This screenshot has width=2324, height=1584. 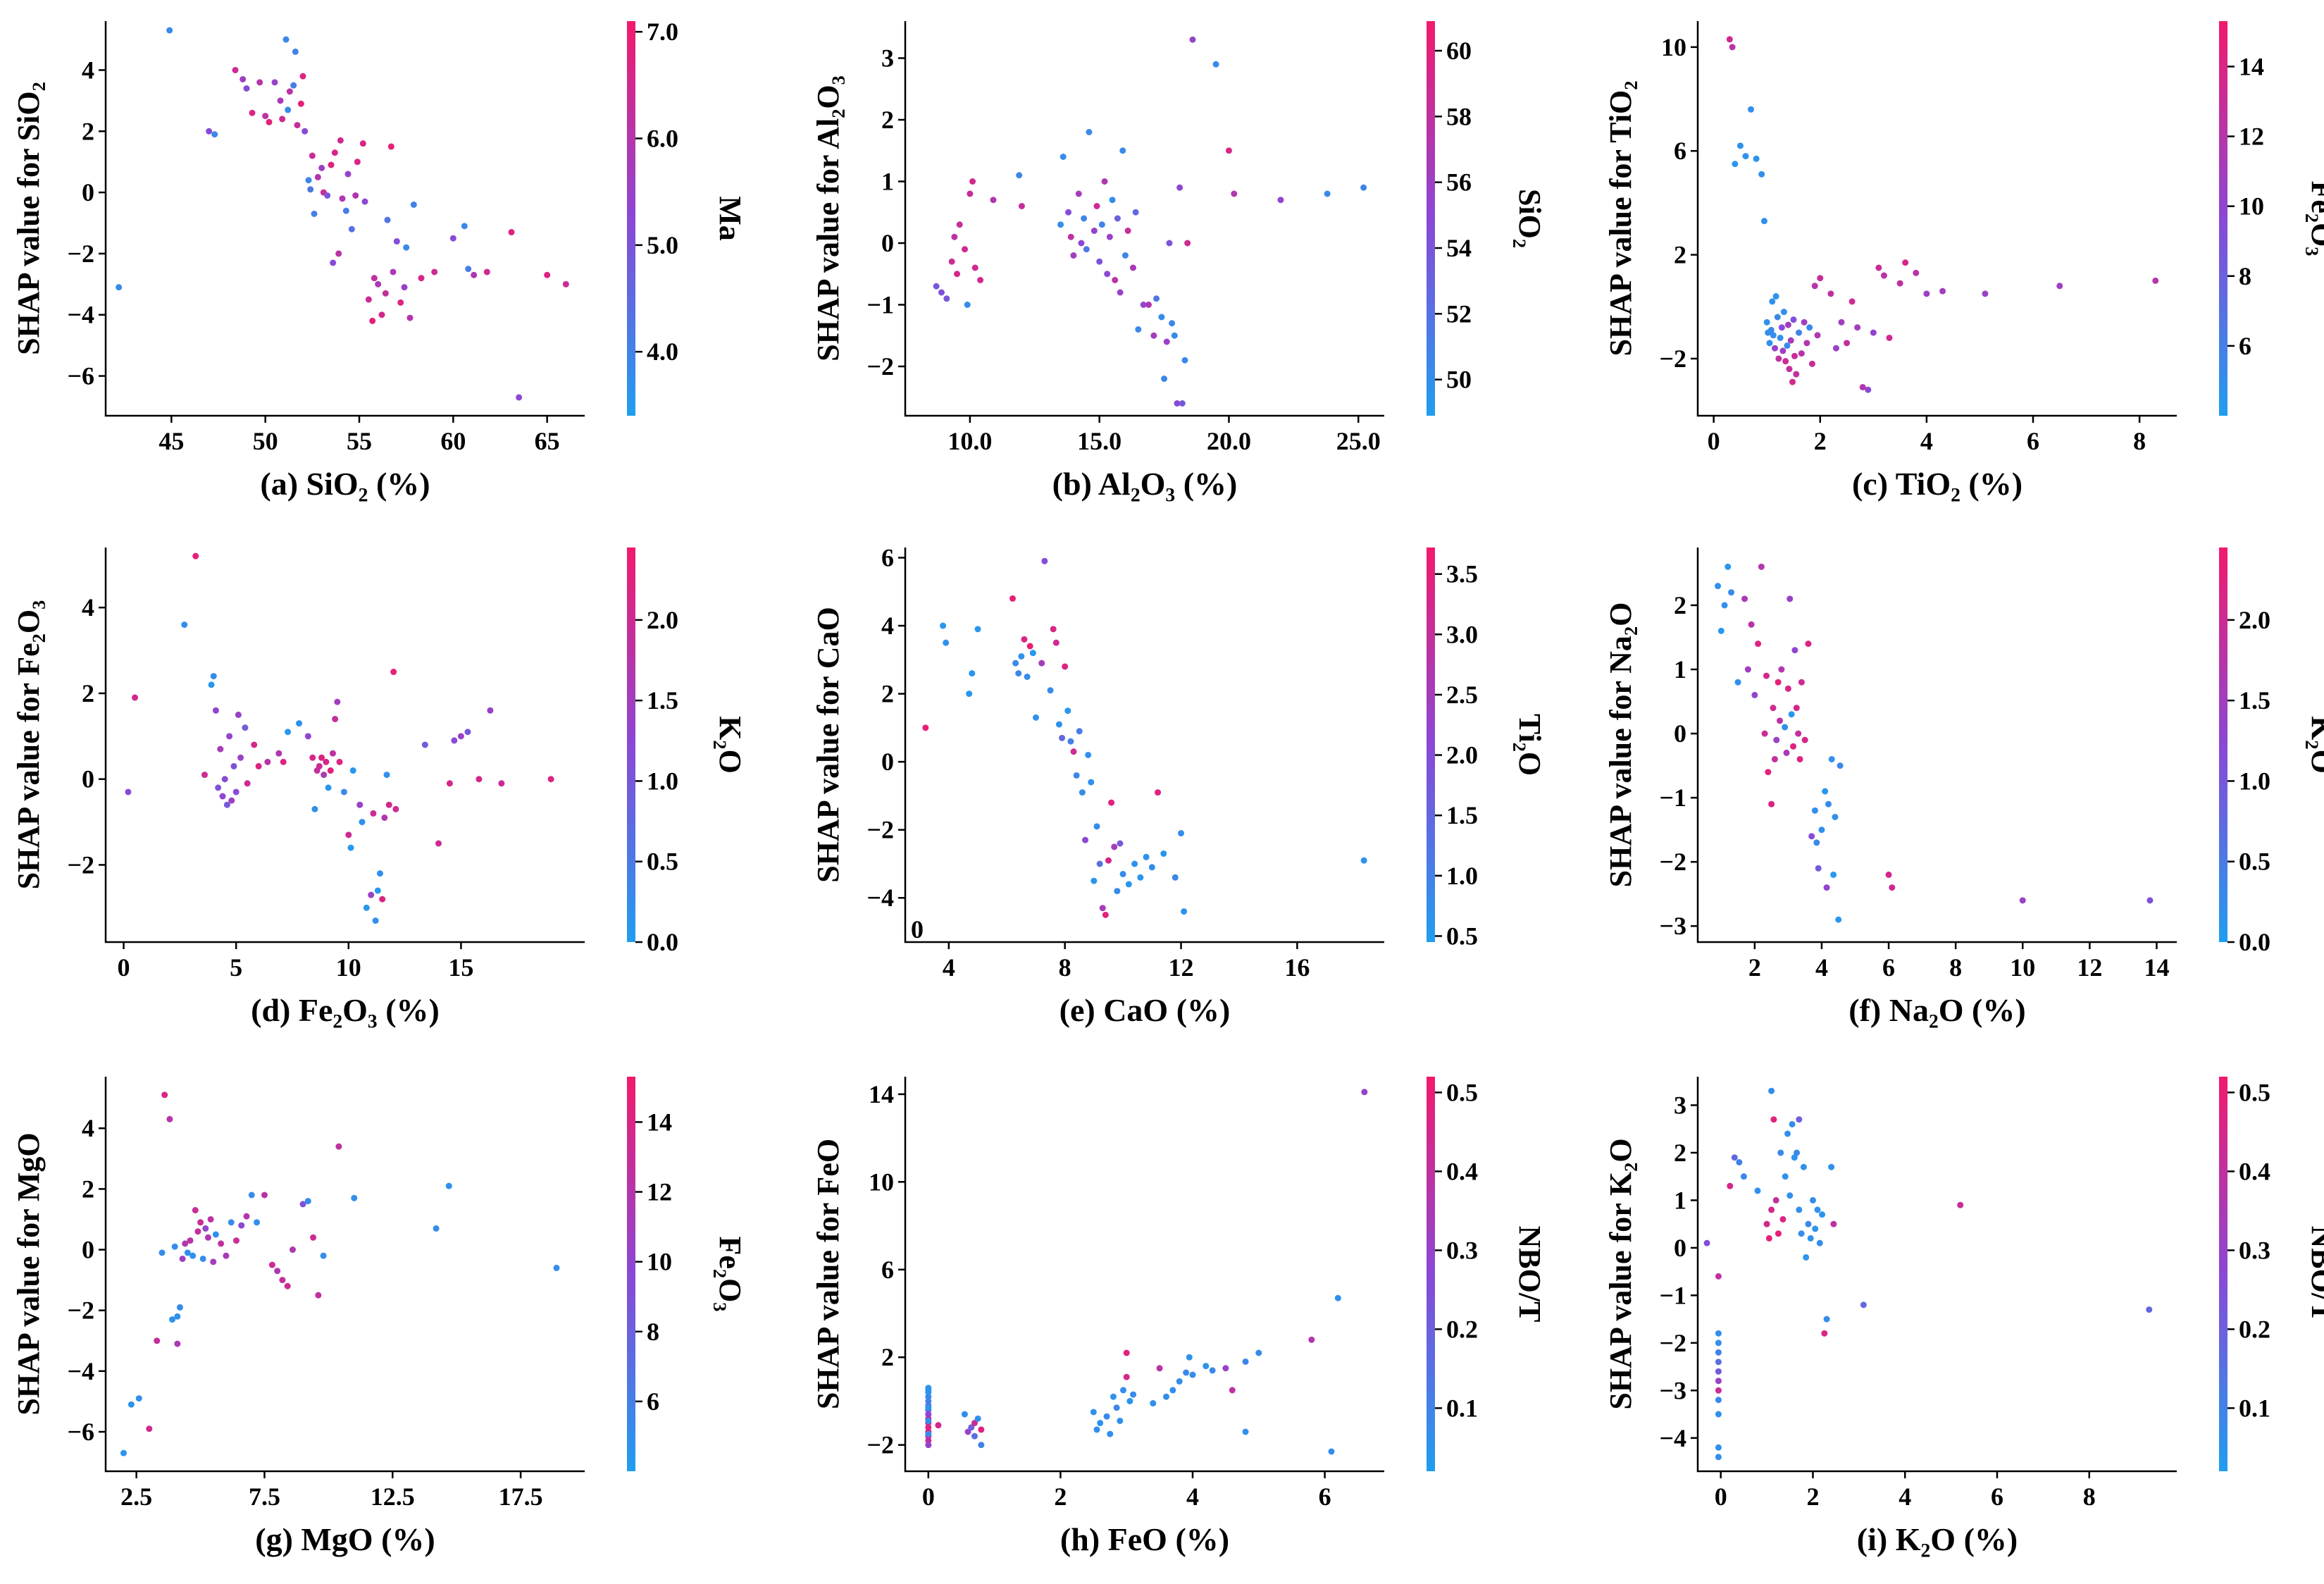 I want to click on axes-spines-b, so click(x=1144, y=219).